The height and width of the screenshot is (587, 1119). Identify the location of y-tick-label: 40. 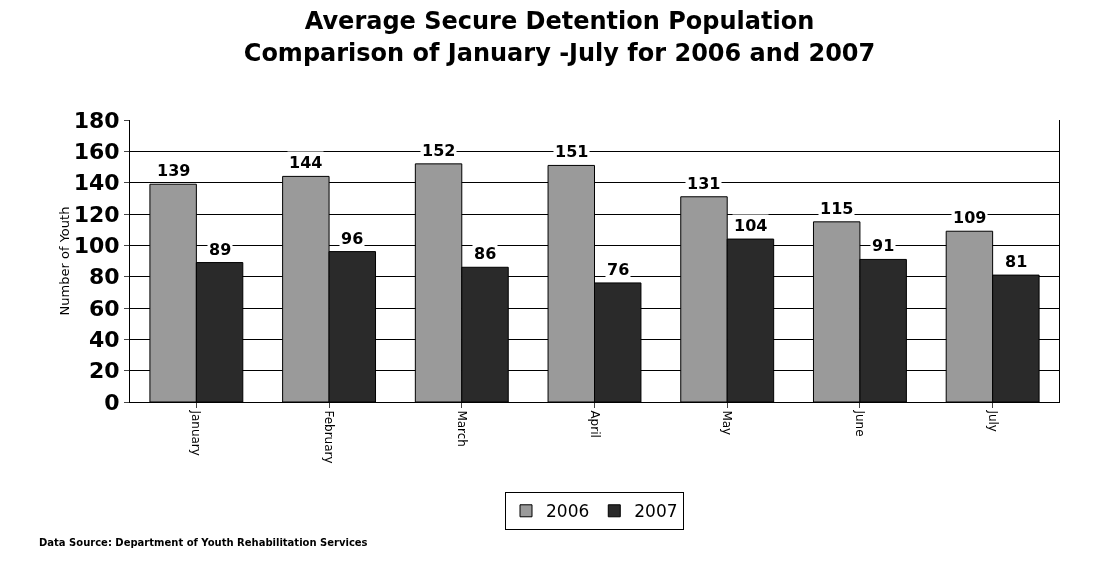
(104, 340).